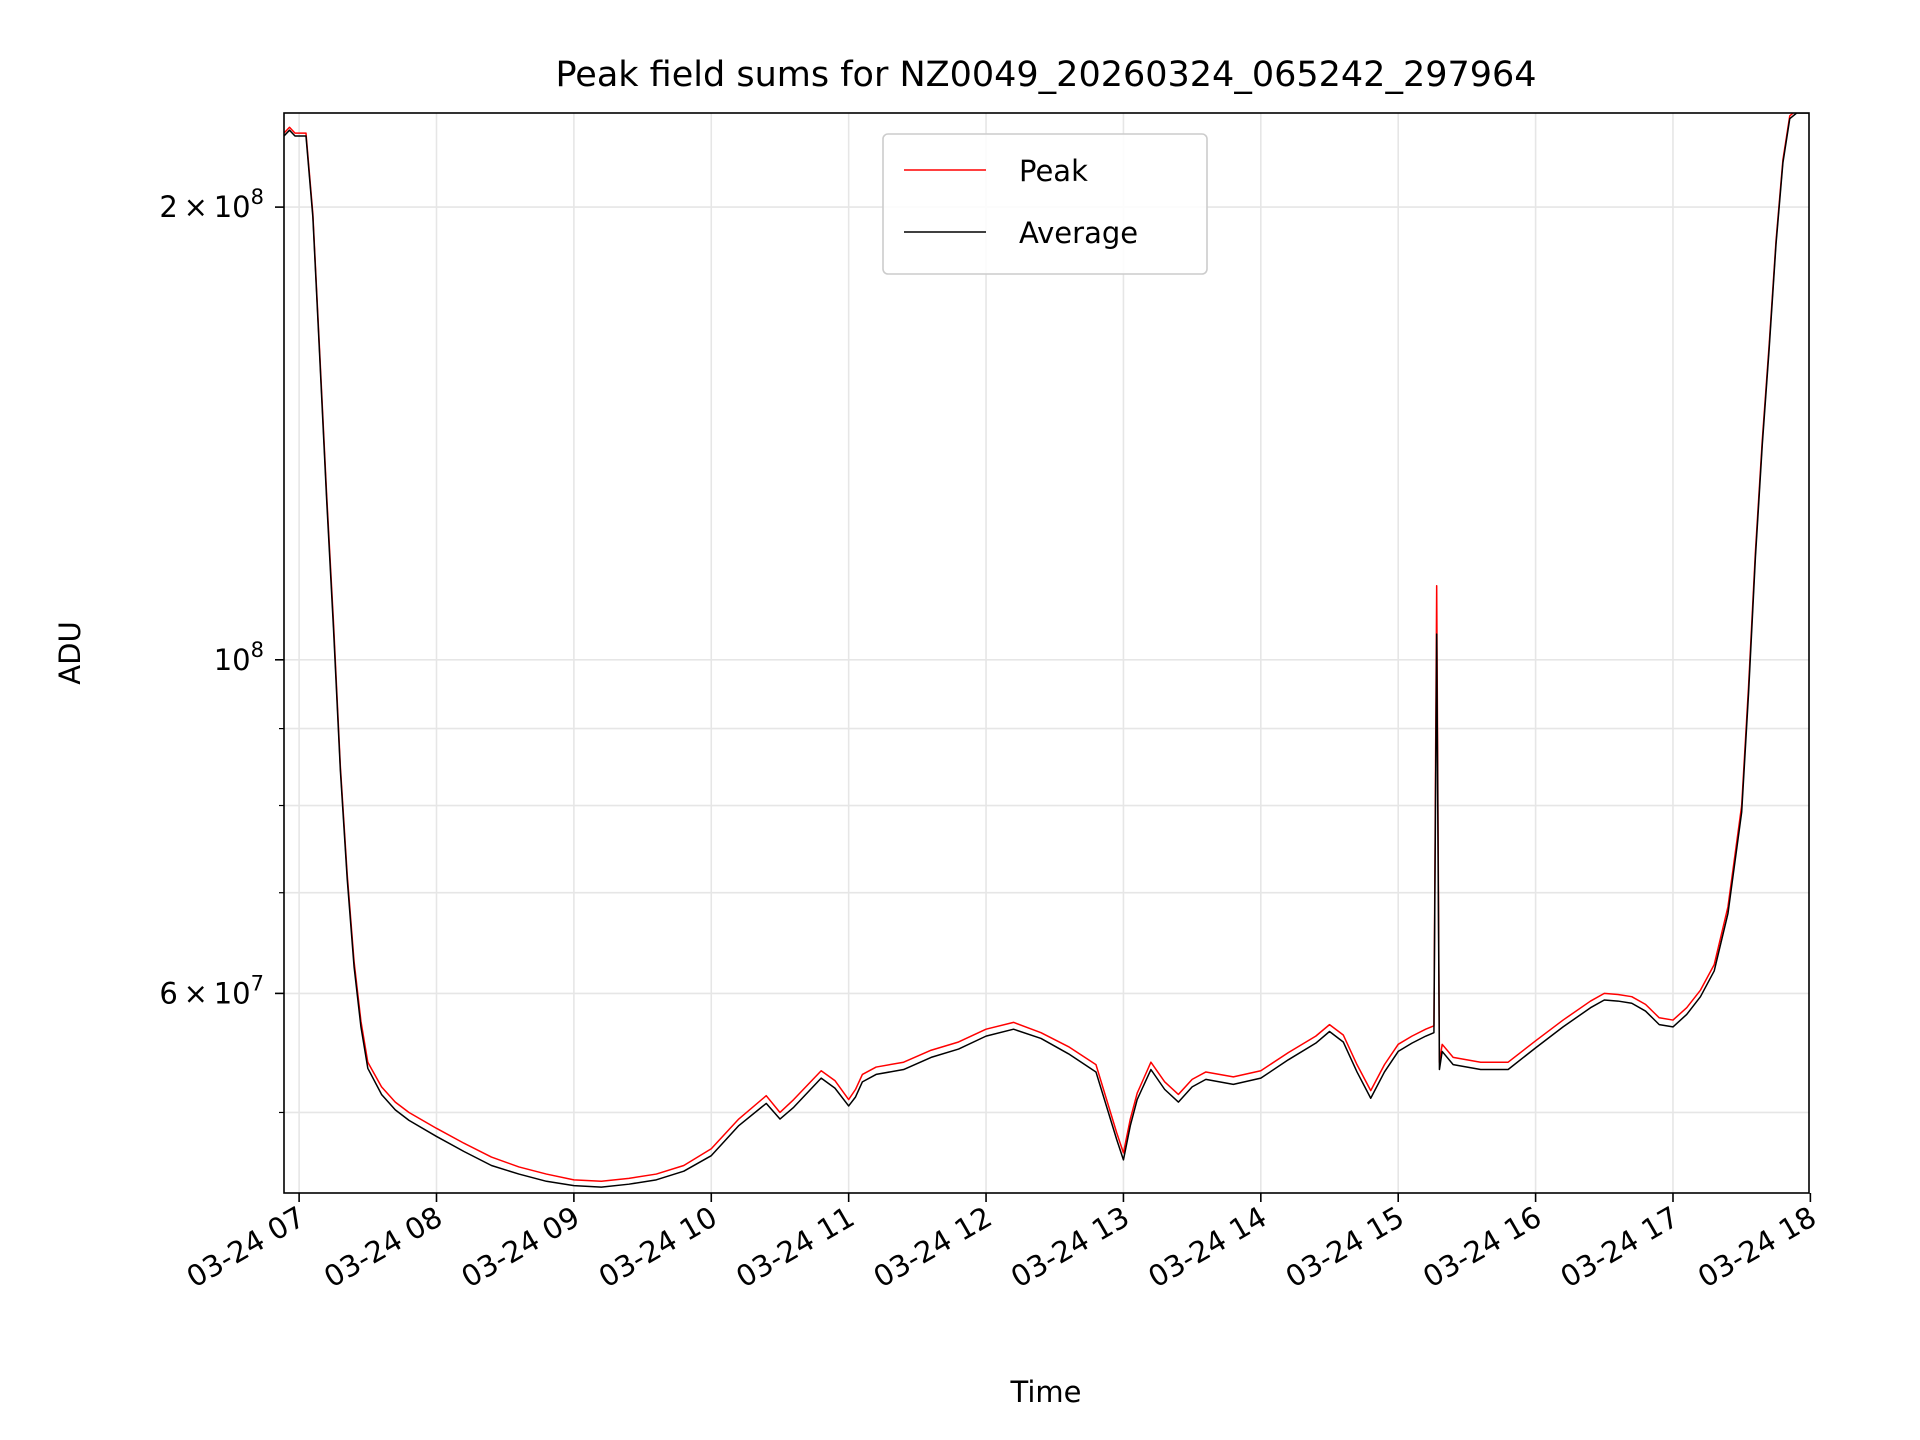 This screenshot has height=1440, width=1920. What do you see at coordinates (70, 652) in the screenshot?
I see `y-axis-label: ADU` at bounding box center [70, 652].